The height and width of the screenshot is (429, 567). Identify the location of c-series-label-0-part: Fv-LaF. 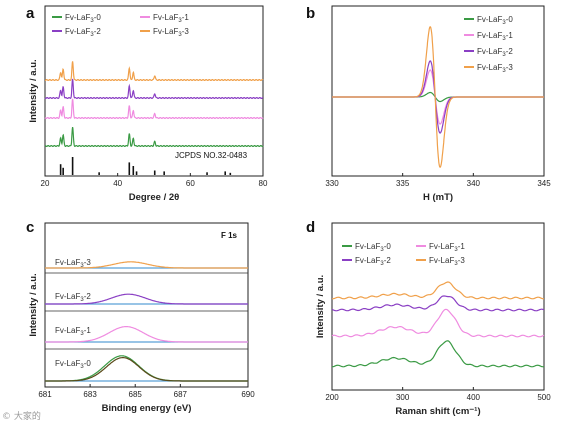
(67, 363).